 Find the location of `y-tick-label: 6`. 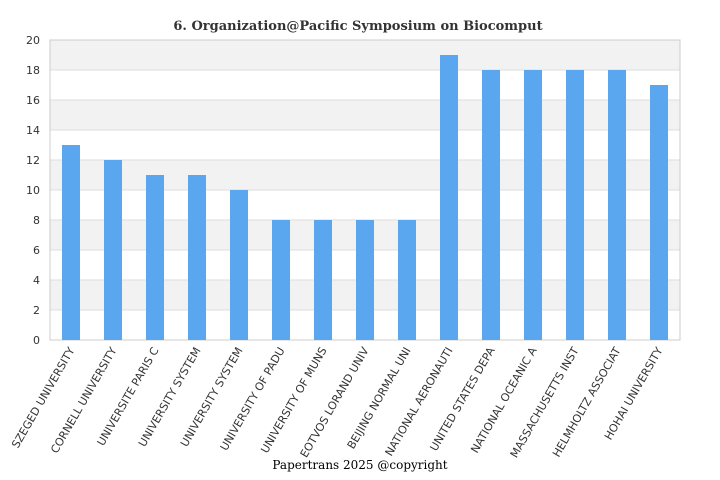

y-tick-label: 6 is located at coordinates (36, 250).